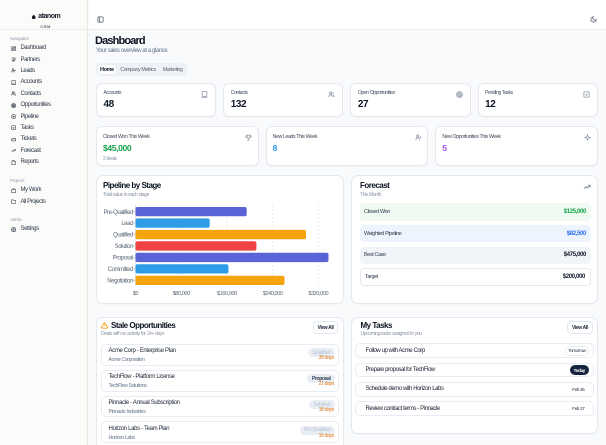 The height and width of the screenshot is (445, 606). I want to click on svg-text: Pre-Qualified, so click(118, 213).